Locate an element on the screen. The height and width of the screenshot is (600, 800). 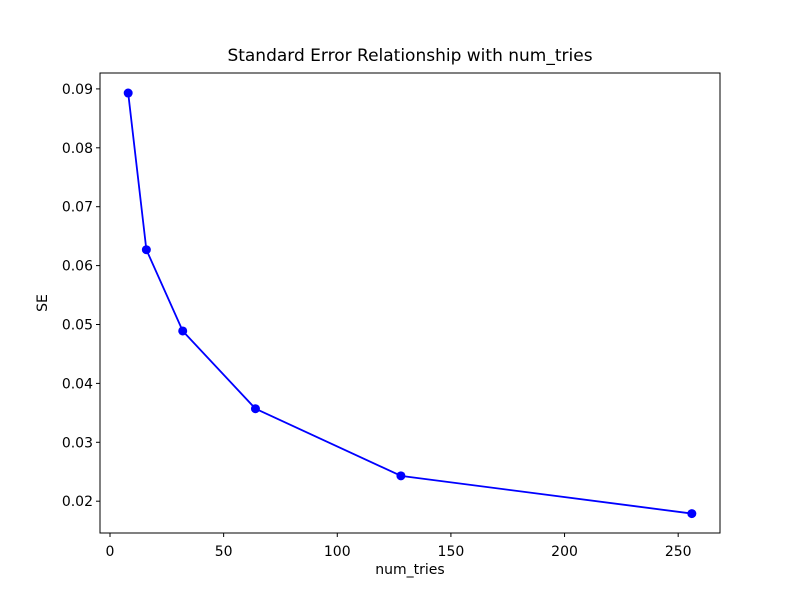
x-tick-label: 150 is located at coordinates (451, 552).